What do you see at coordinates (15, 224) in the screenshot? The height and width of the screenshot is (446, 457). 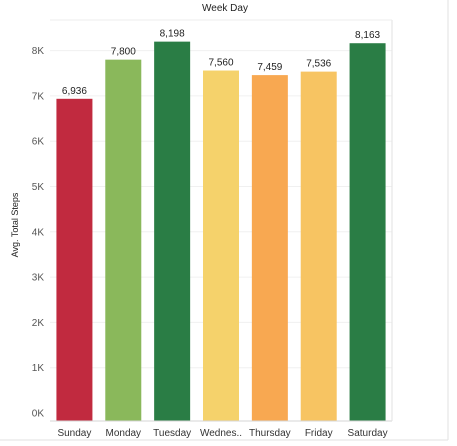 I see `y-axis-label: Avg. Total Steps` at bounding box center [15, 224].